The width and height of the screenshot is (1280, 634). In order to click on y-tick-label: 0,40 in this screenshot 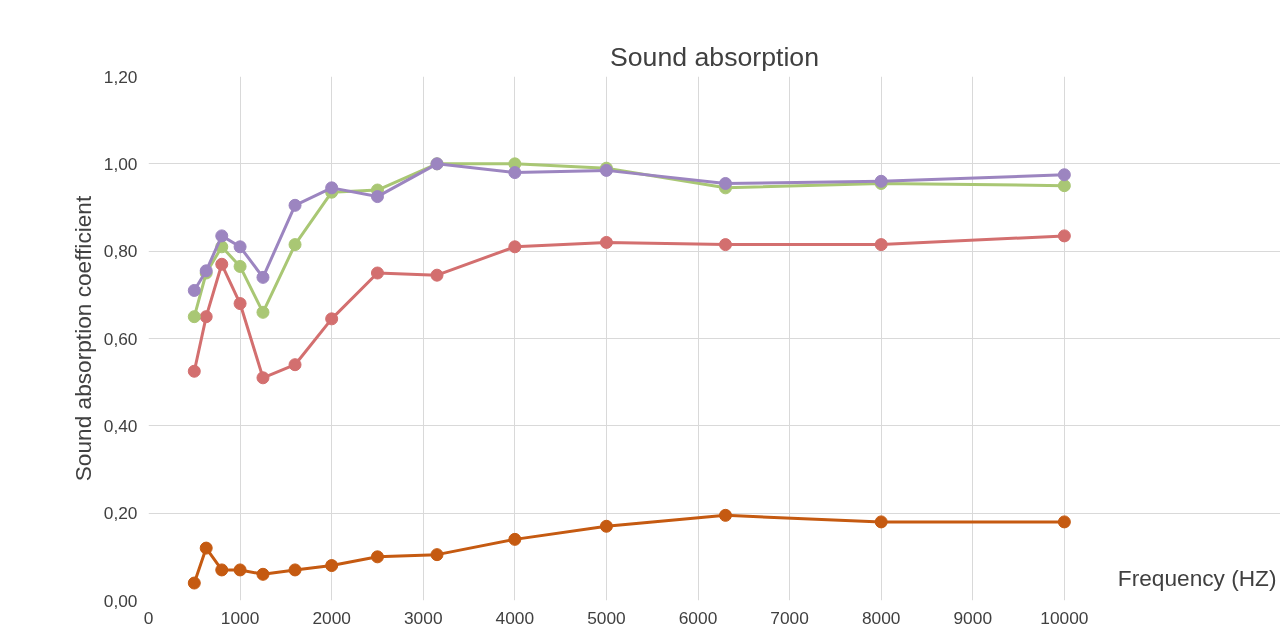, I will do `click(120, 425)`.